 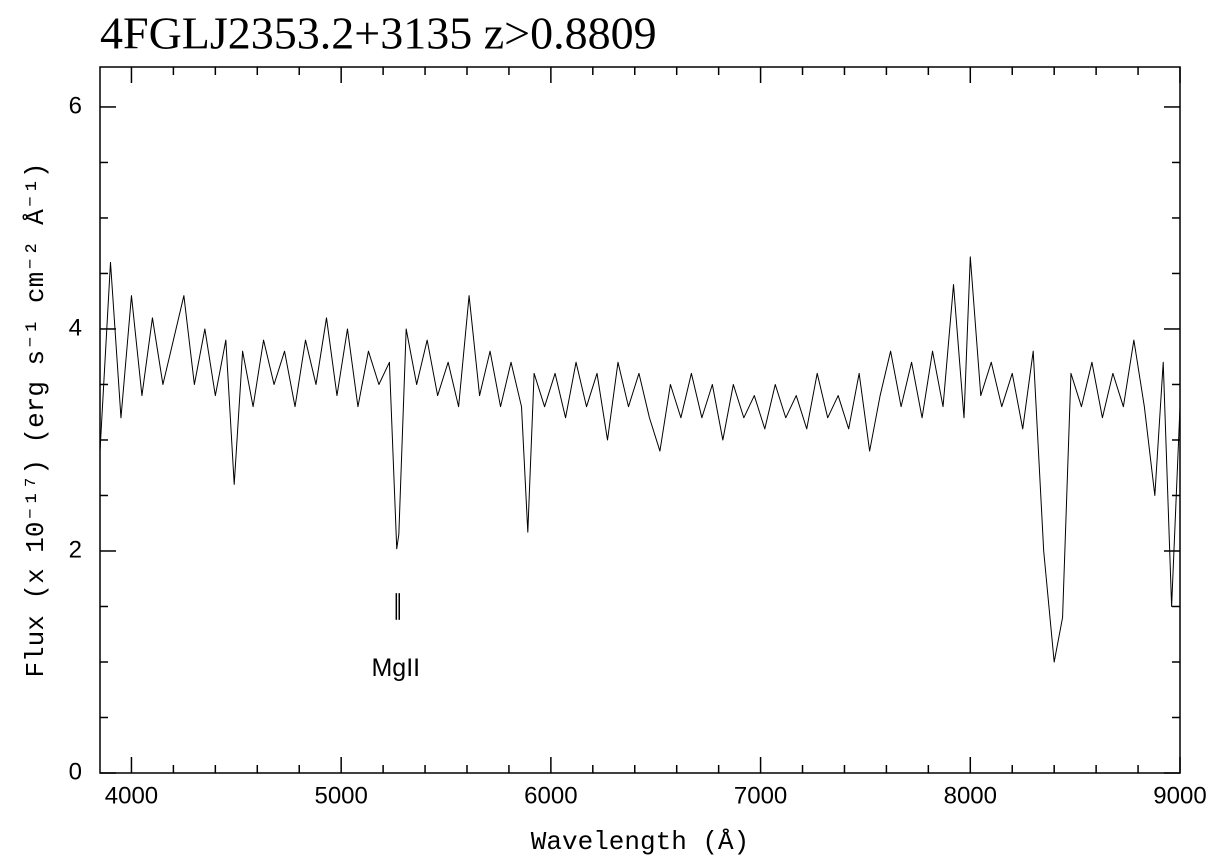 I want to click on x-tick-label: 5000, so click(x=340, y=795).